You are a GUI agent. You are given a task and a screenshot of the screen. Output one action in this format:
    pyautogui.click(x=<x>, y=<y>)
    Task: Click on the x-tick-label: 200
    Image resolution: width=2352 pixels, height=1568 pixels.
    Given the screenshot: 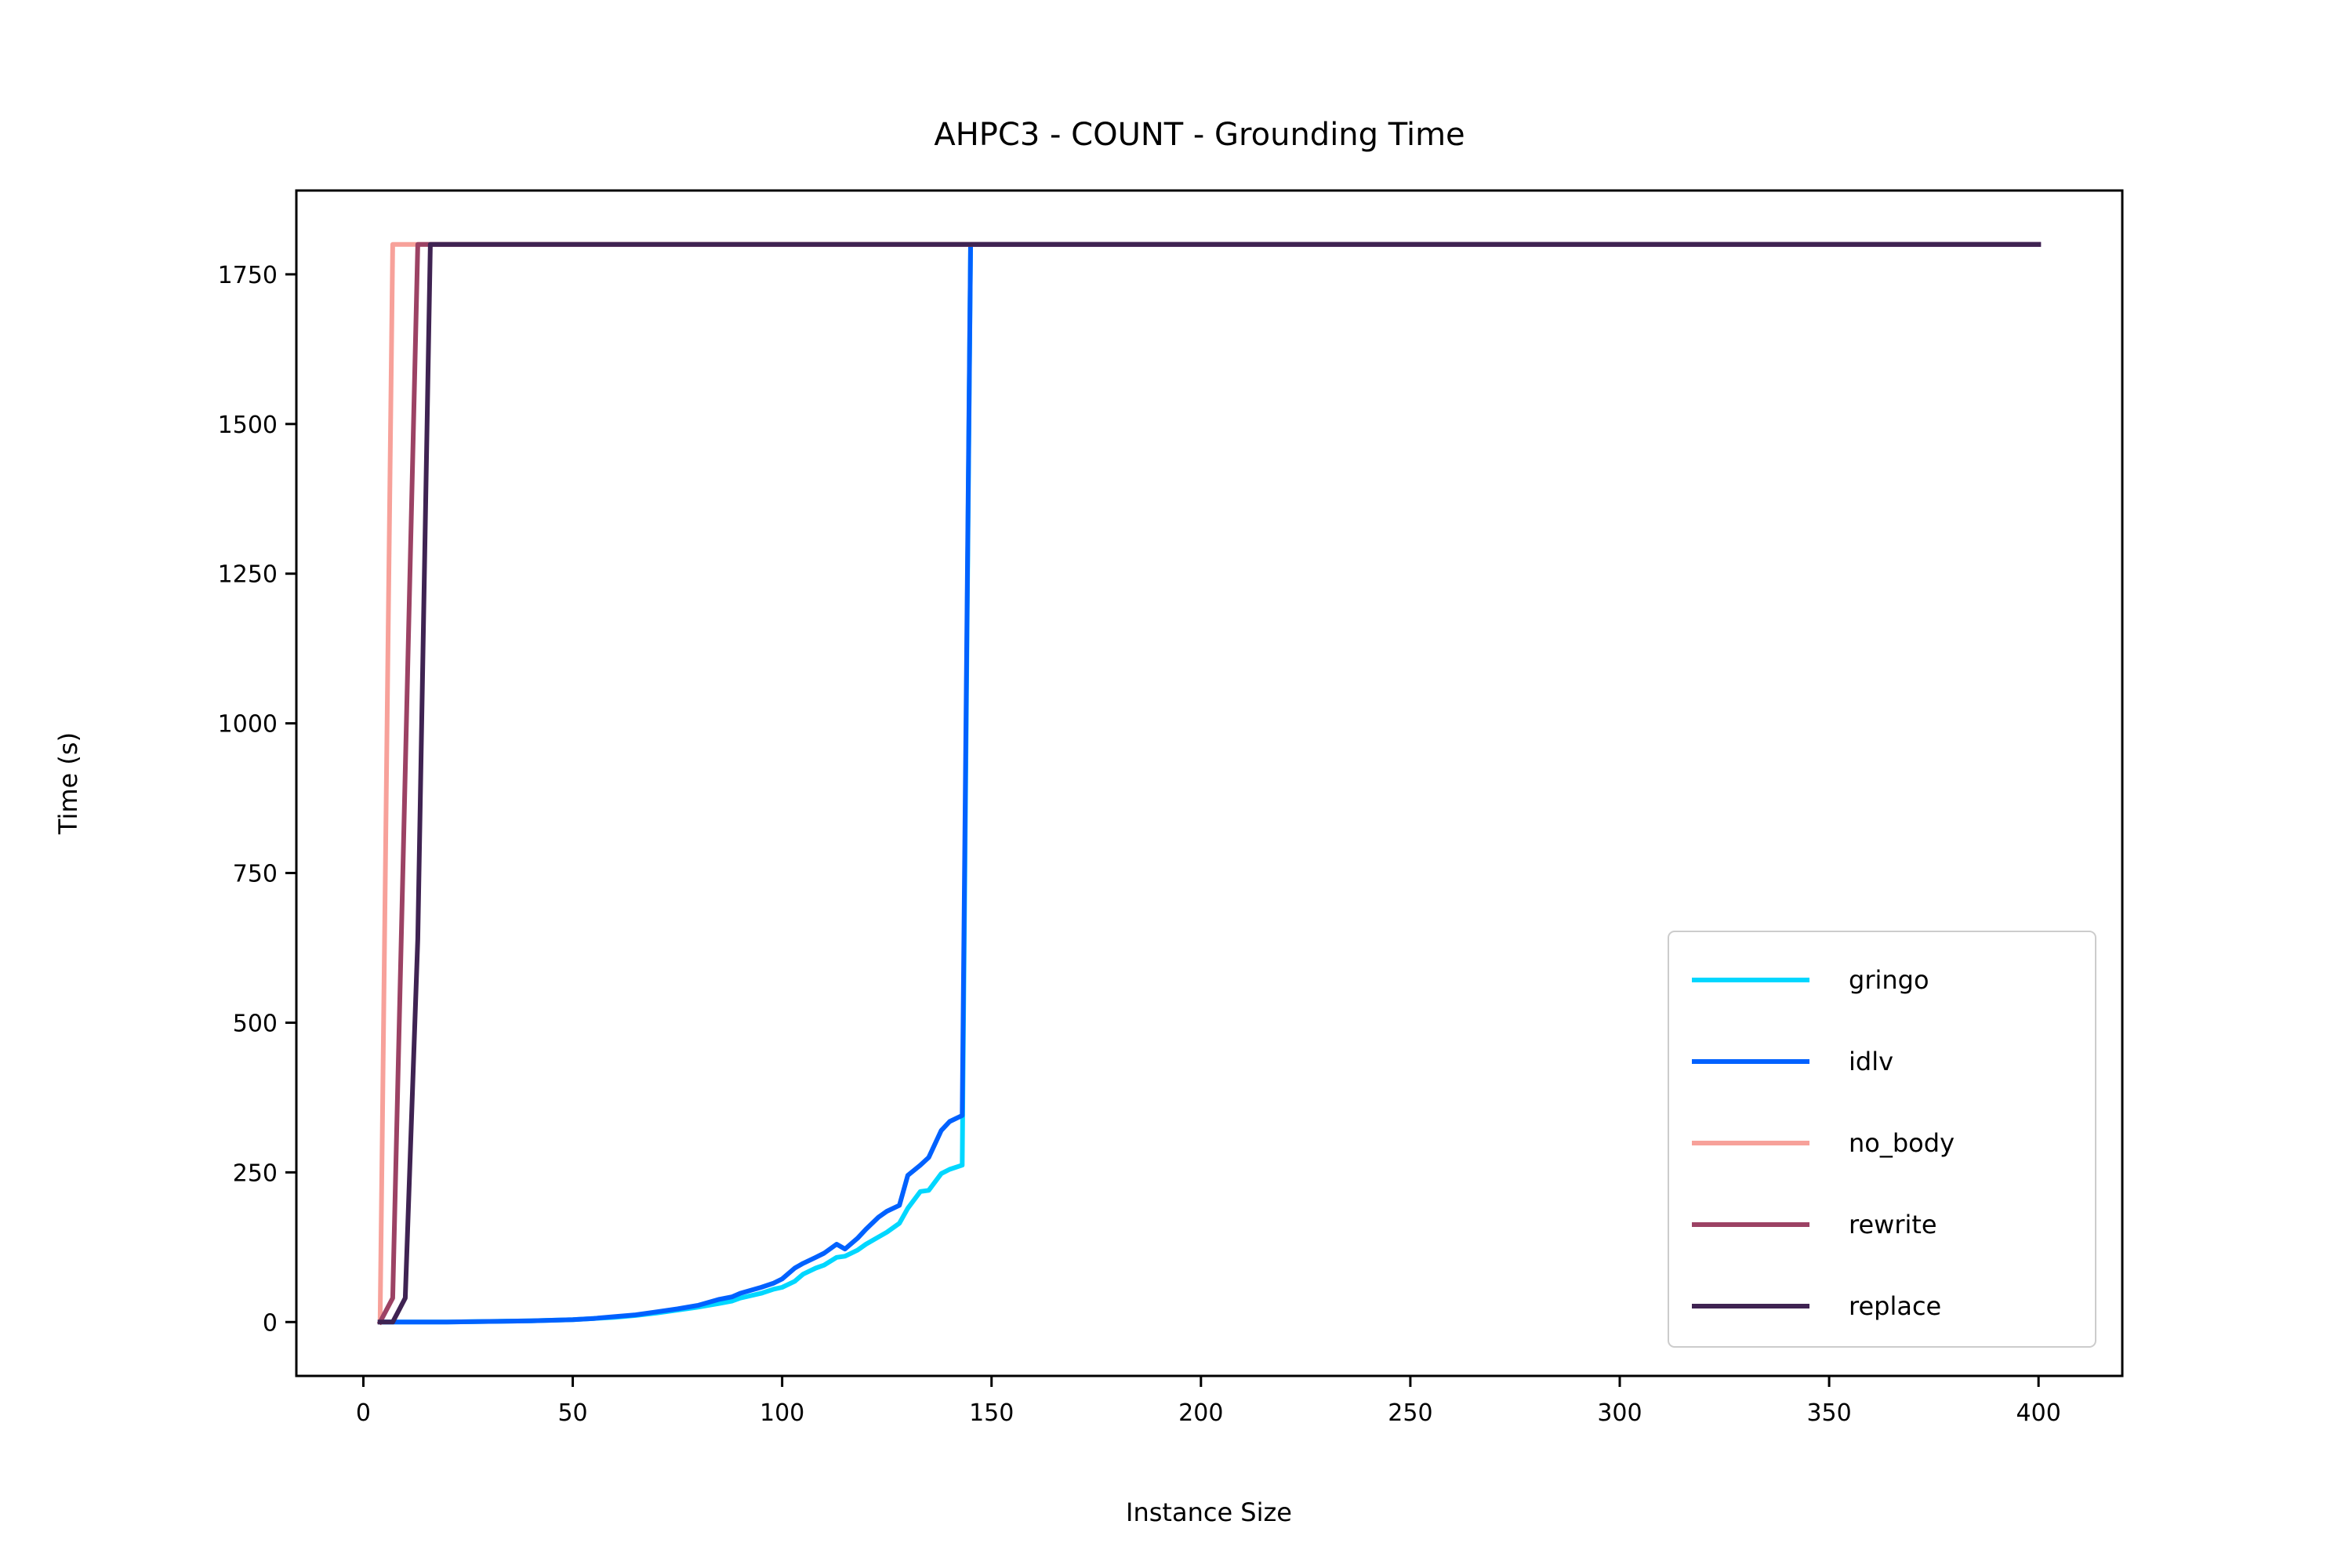 What is the action you would take?
    pyautogui.click(x=1200, y=1413)
    